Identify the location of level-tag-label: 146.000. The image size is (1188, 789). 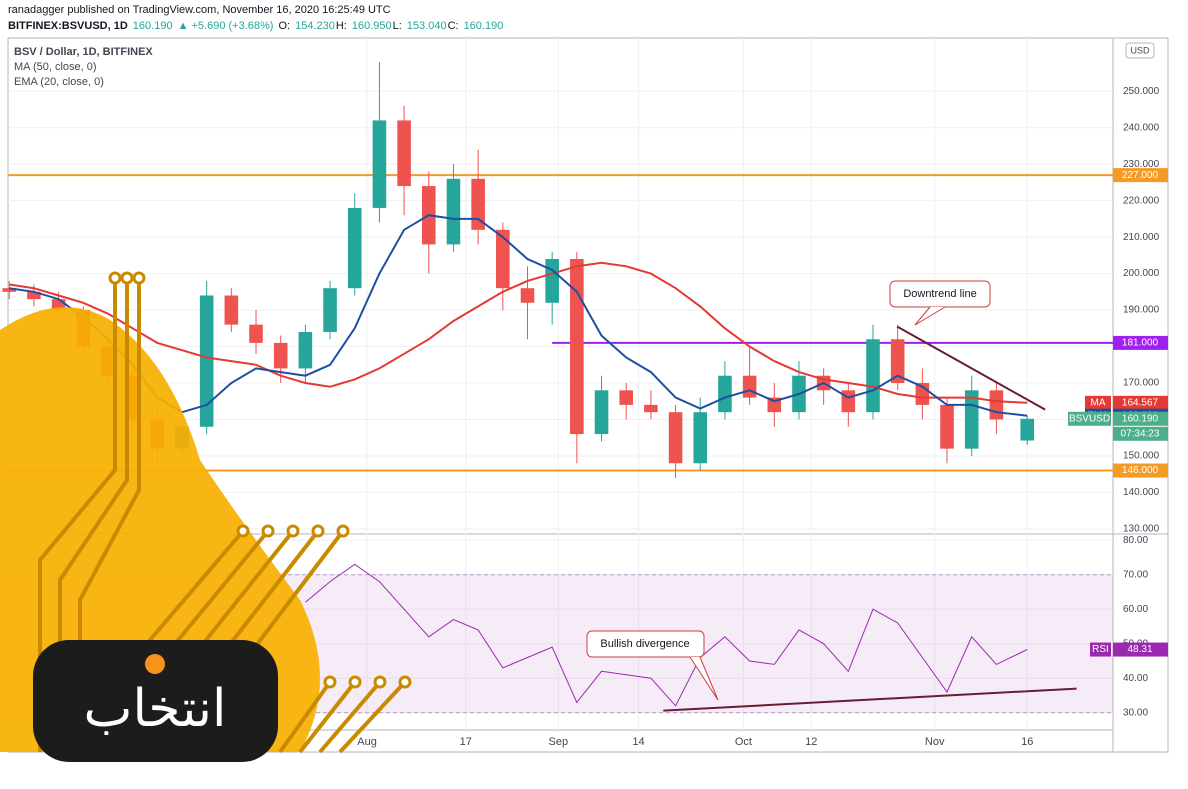
(1140, 470).